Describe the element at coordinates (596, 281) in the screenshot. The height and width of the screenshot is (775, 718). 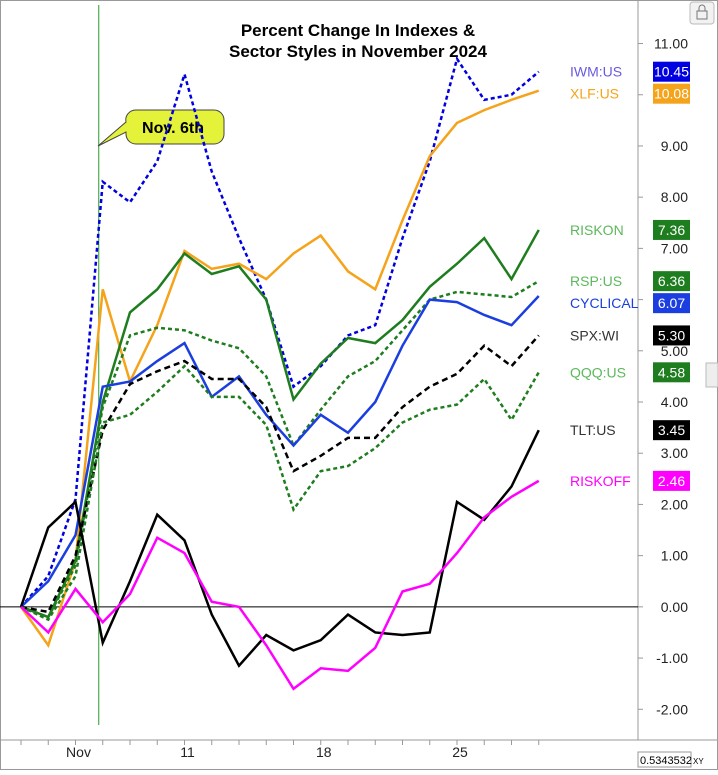
I see `legend-label: RSP:US` at that location.